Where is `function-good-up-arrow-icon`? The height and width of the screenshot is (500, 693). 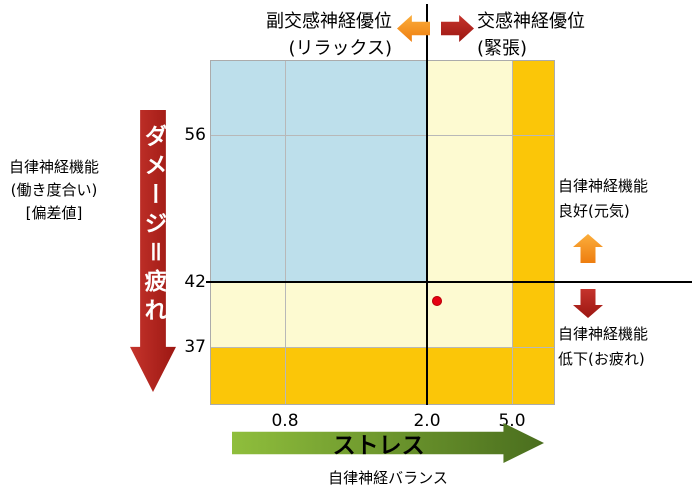
function-good-up-arrow-icon is located at coordinates (588, 248).